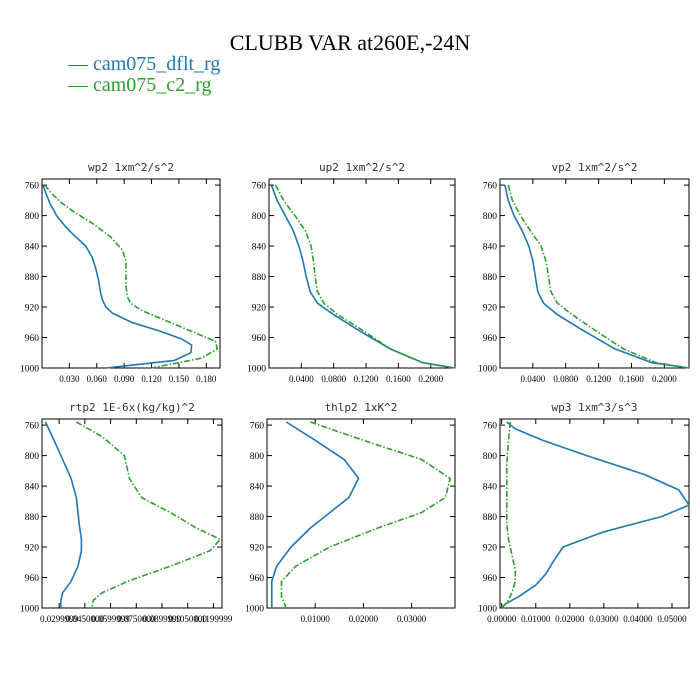 This screenshot has height=700, width=700. What do you see at coordinates (638, 619) in the screenshot?
I see `x-tick-label: 0.04000` at bounding box center [638, 619].